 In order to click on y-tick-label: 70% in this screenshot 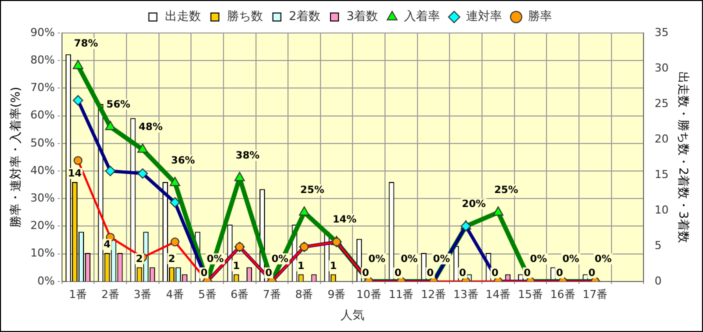, I will do `click(42, 87)`.